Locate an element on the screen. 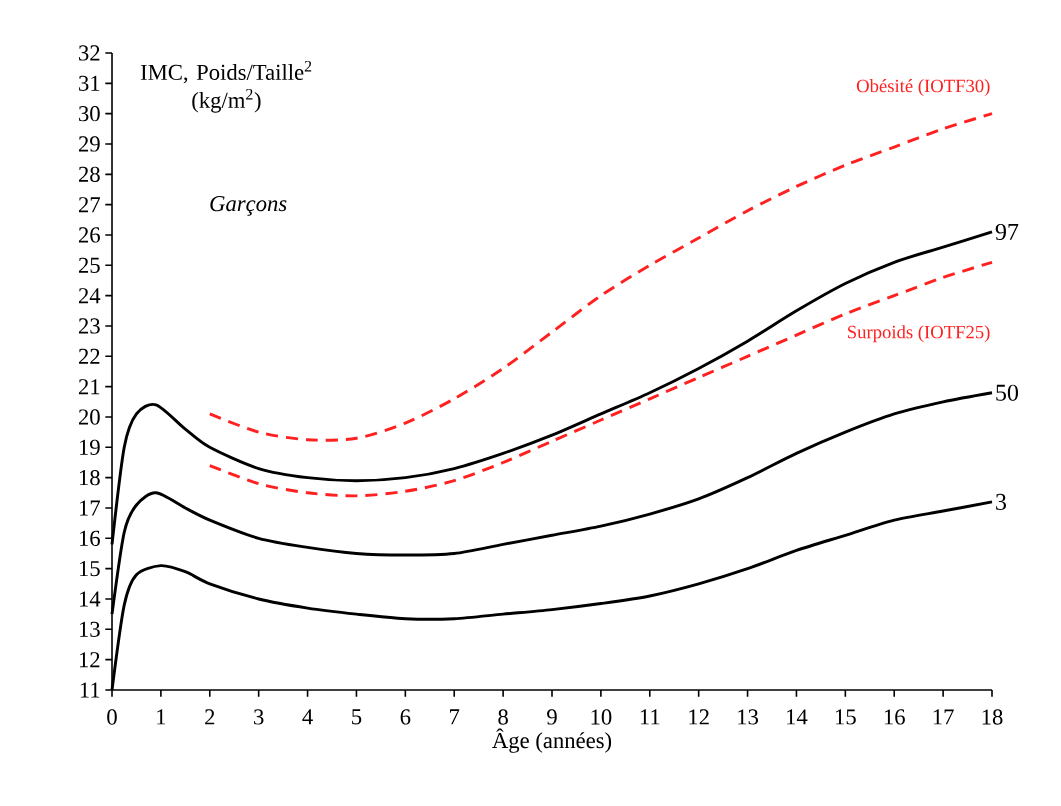 The image size is (1061, 806). x-tick-label: 8 is located at coordinates (503, 717).